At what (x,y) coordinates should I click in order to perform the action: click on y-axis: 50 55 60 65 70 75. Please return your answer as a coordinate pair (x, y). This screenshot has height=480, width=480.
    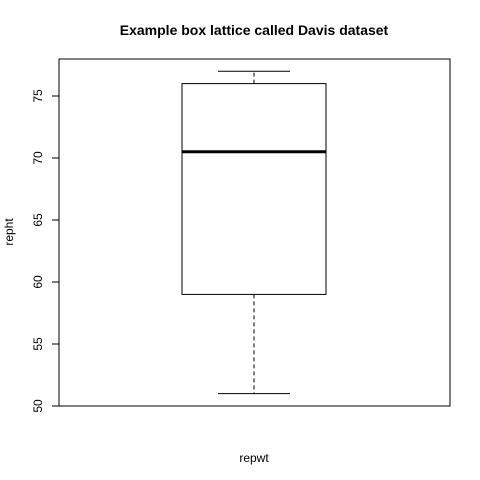
    Looking at the image, I should click on (45, 251).